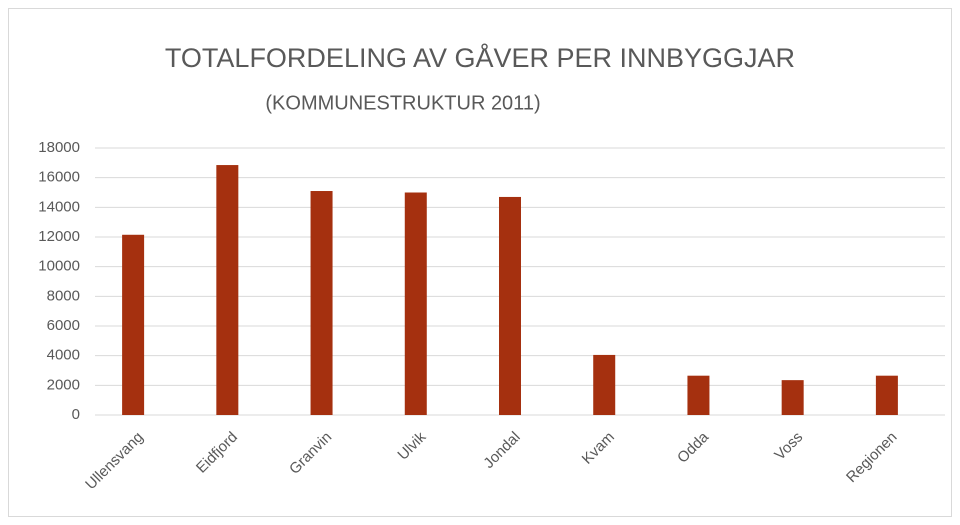 The image size is (960, 525). Describe the element at coordinates (59, 147) in the screenshot. I see `y-tick-label: 18000` at that location.